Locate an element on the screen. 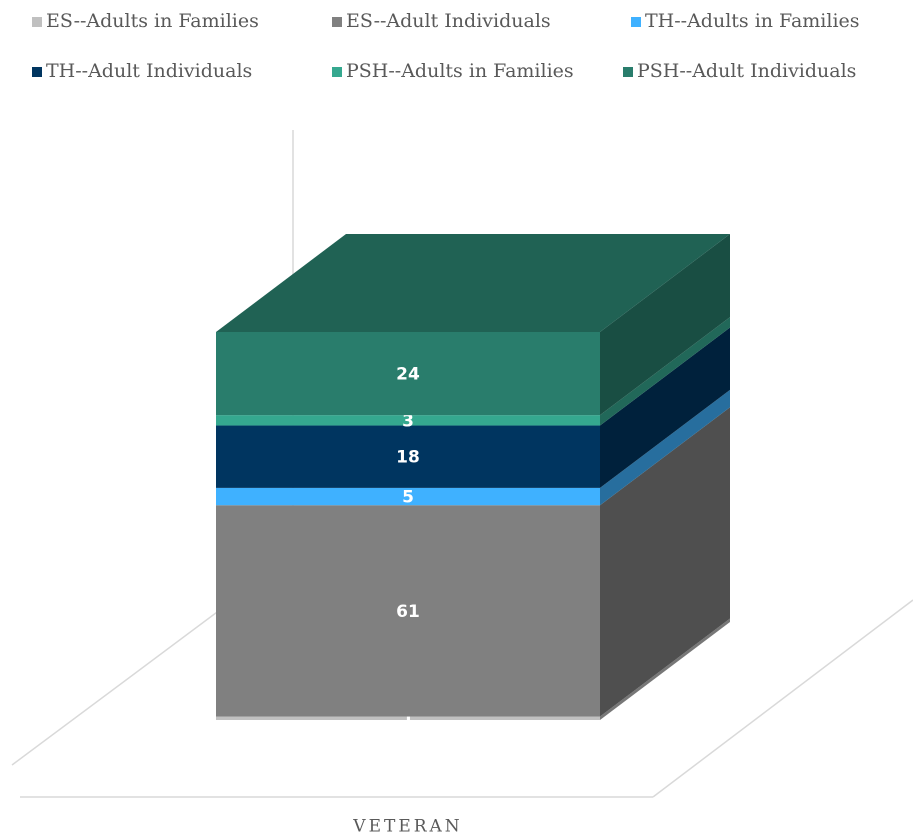 The image size is (913, 835). data-label: 18 is located at coordinates (408, 458).